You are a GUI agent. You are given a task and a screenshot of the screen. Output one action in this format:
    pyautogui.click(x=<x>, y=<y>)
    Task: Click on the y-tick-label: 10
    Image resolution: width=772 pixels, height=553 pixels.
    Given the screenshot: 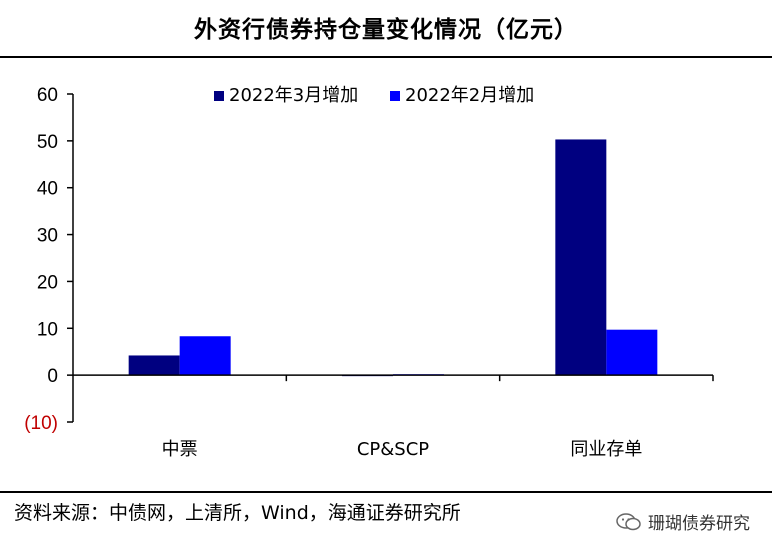 What is the action you would take?
    pyautogui.click(x=47, y=329)
    